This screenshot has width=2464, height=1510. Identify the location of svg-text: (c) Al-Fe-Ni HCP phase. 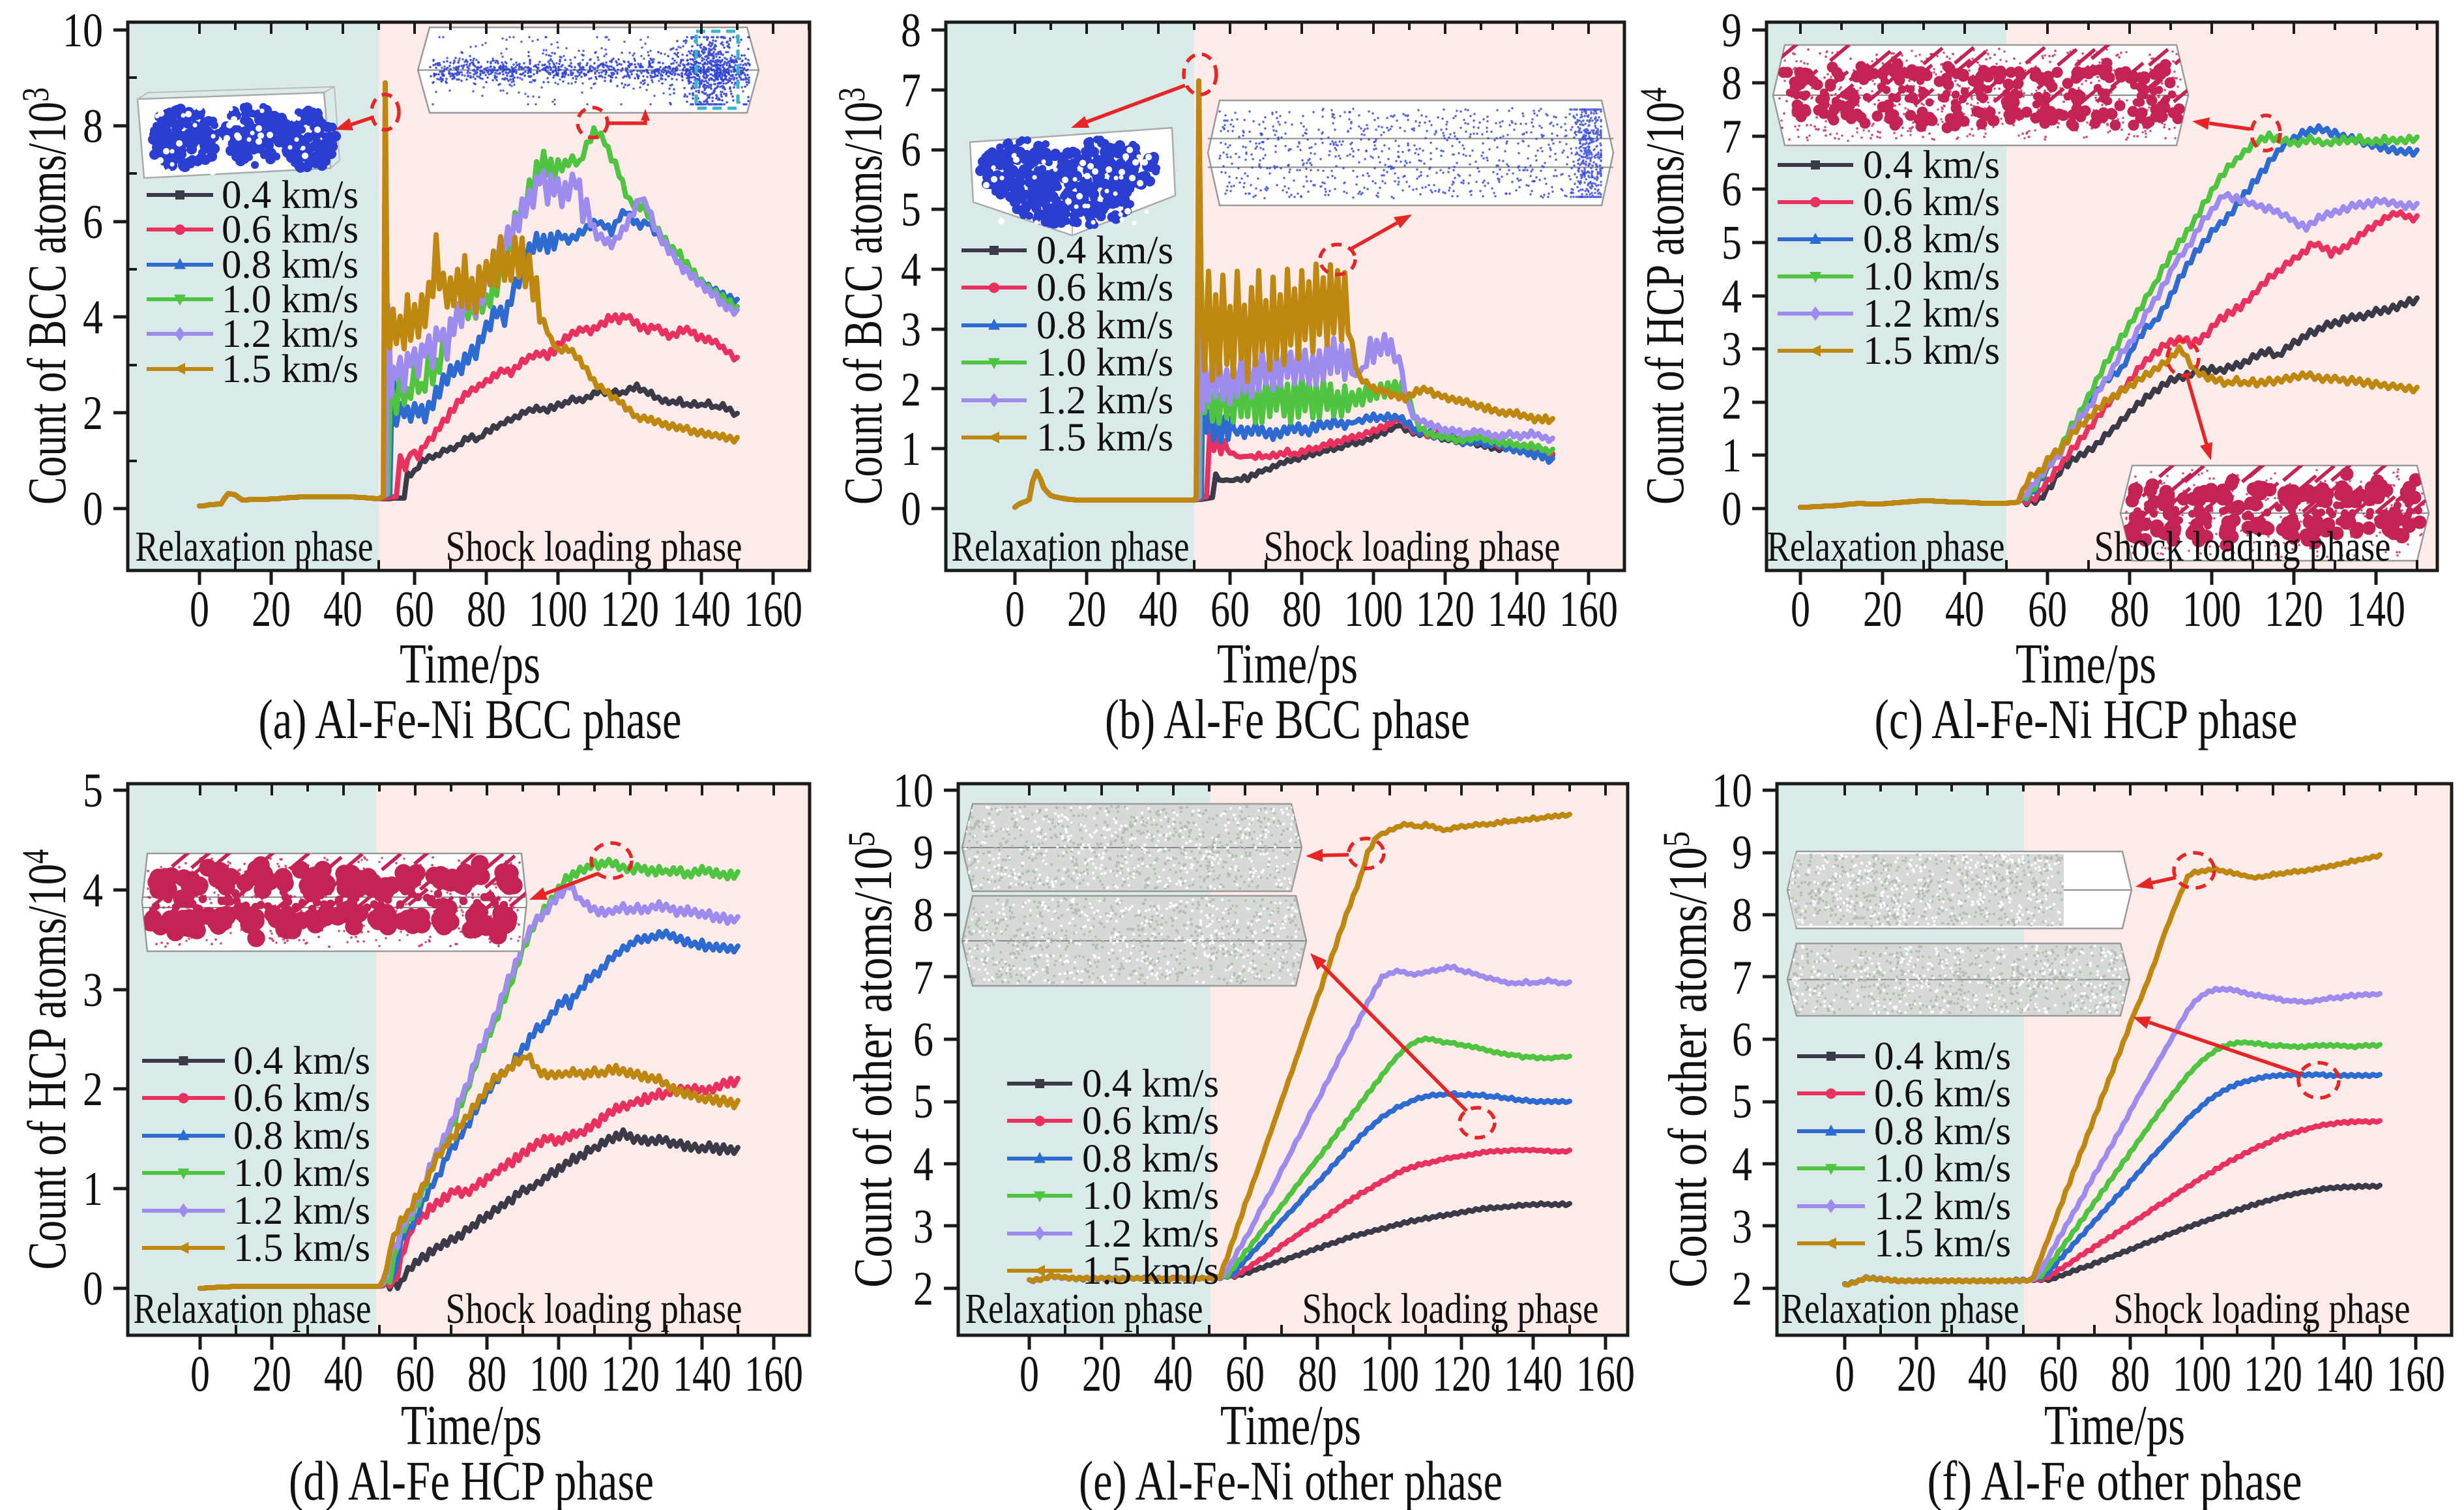
(2087, 719).